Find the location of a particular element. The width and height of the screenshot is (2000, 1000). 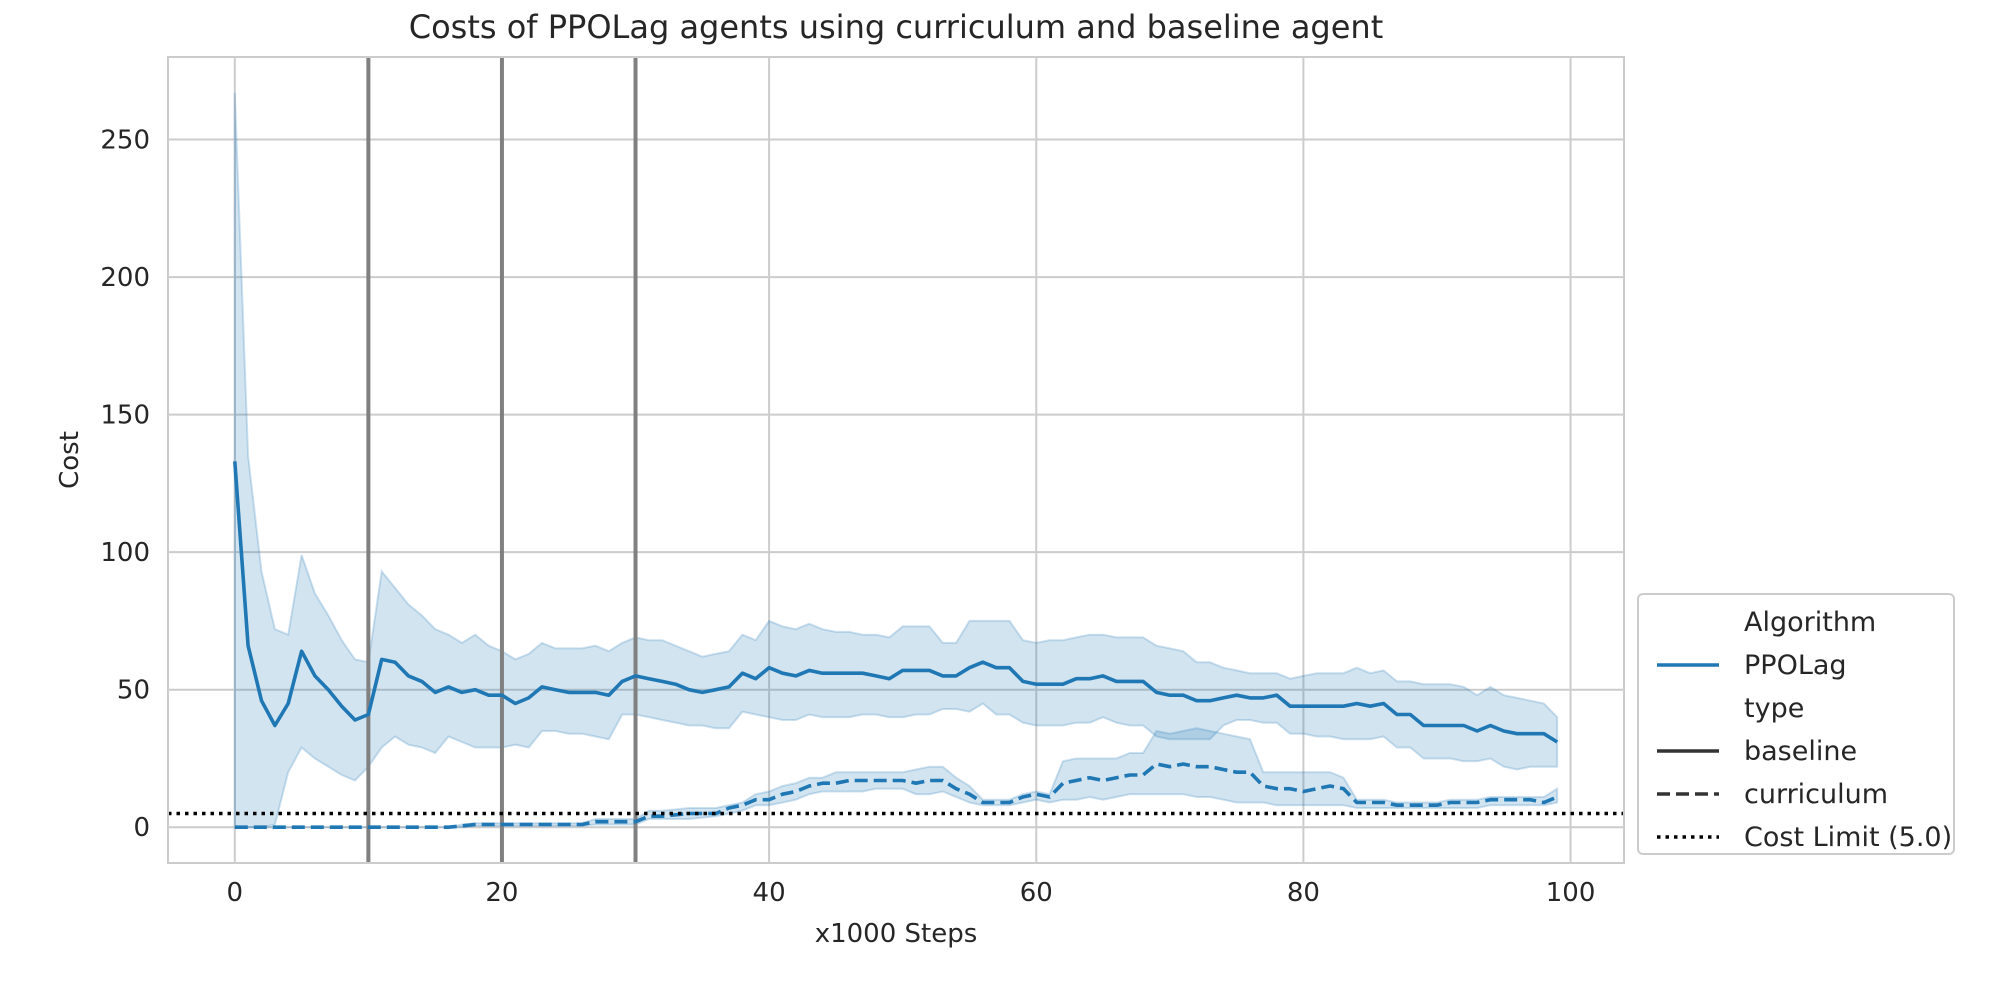

y-tick-label: 100 is located at coordinates (125, 553).